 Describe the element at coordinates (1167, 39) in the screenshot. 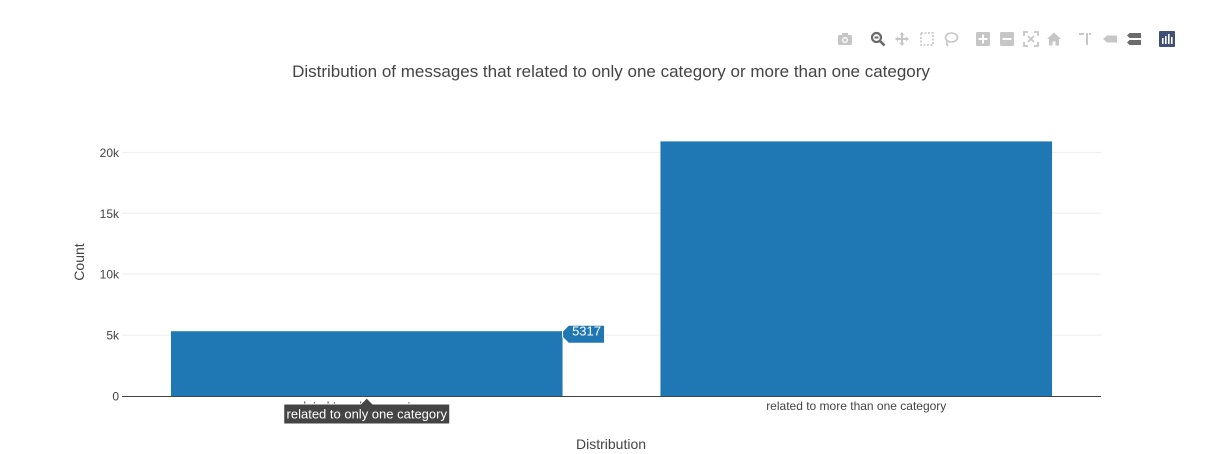

I see `plotly-logo-icon` at that location.